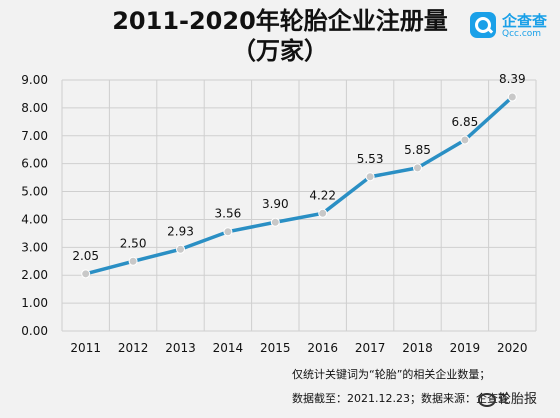 This screenshot has height=418, width=560. What do you see at coordinates (370, 159) in the screenshot?
I see `data-label: 5.53` at bounding box center [370, 159].